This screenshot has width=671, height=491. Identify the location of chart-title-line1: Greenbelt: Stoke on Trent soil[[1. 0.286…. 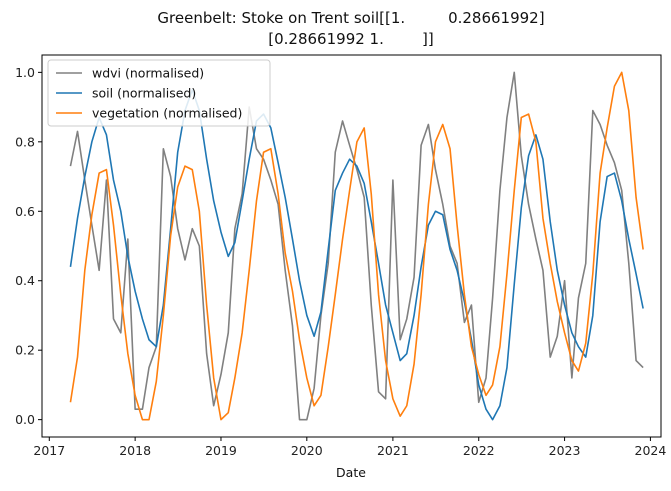
(350, 18).